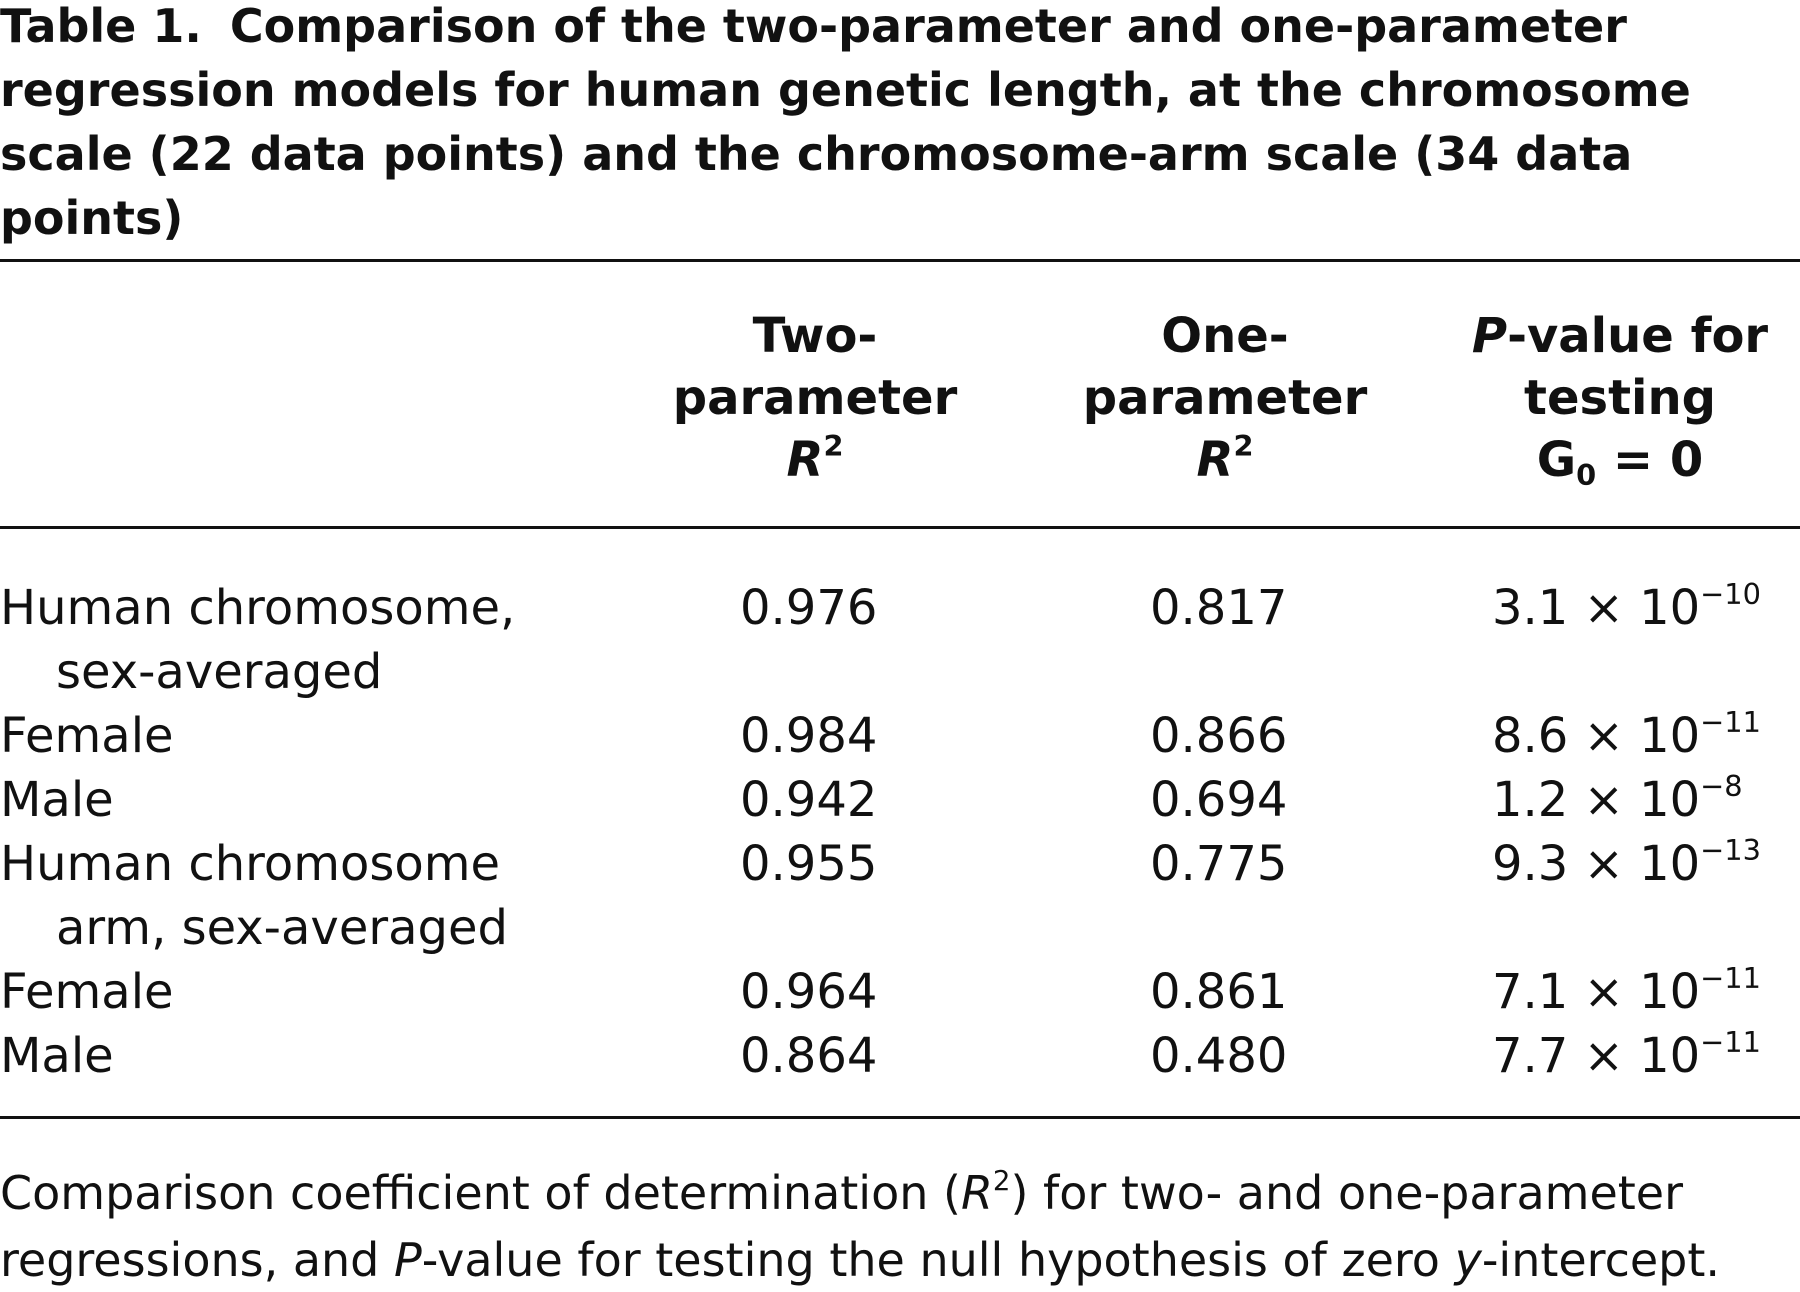 This screenshot has width=1800, height=1292. What do you see at coordinates (900, 527) in the screenshot?
I see `header-rule` at bounding box center [900, 527].